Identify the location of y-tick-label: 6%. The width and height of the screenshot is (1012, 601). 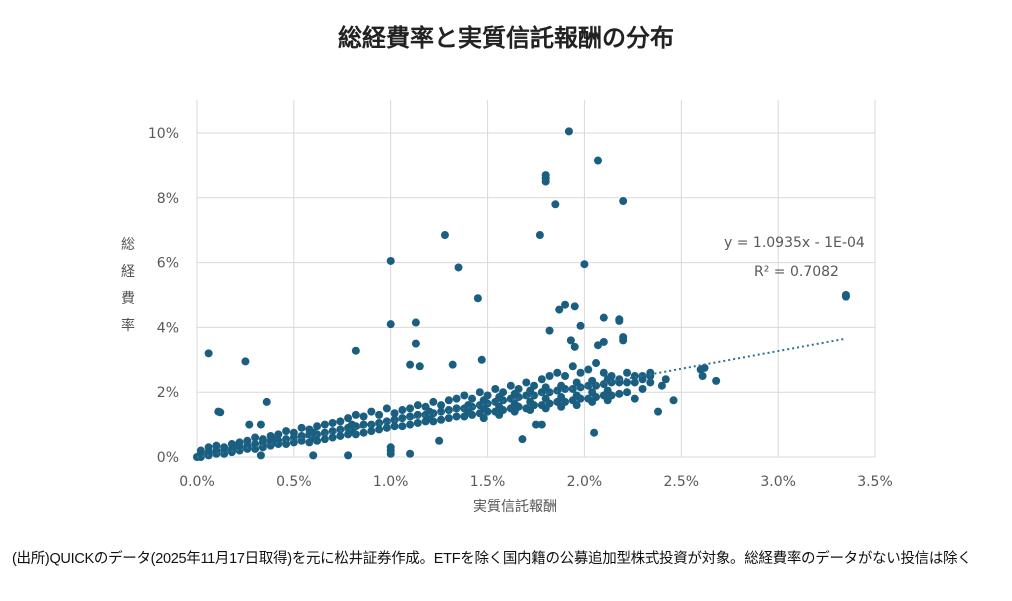
(168, 264).